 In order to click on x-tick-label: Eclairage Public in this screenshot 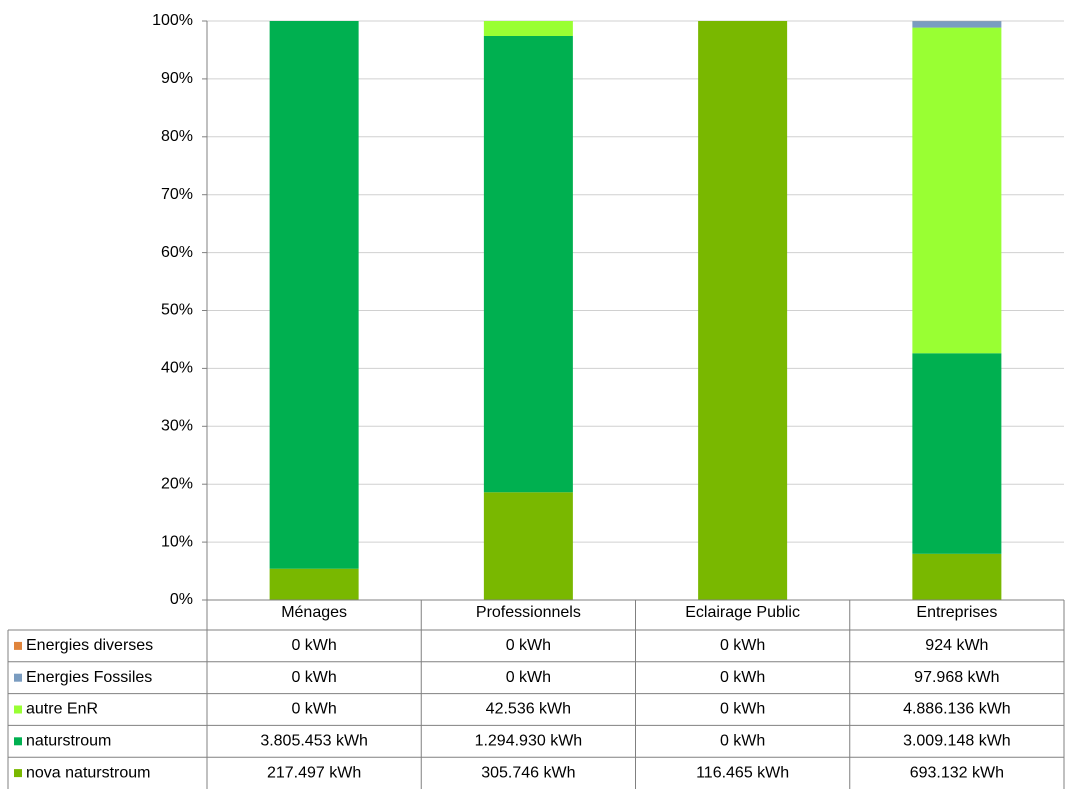, I will do `click(742, 612)`.